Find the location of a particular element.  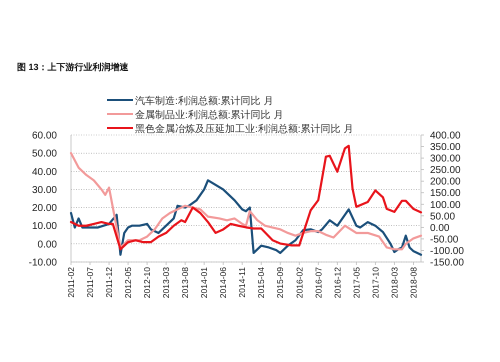

y-tick-label: -10.00 is located at coordinates (43, 263).